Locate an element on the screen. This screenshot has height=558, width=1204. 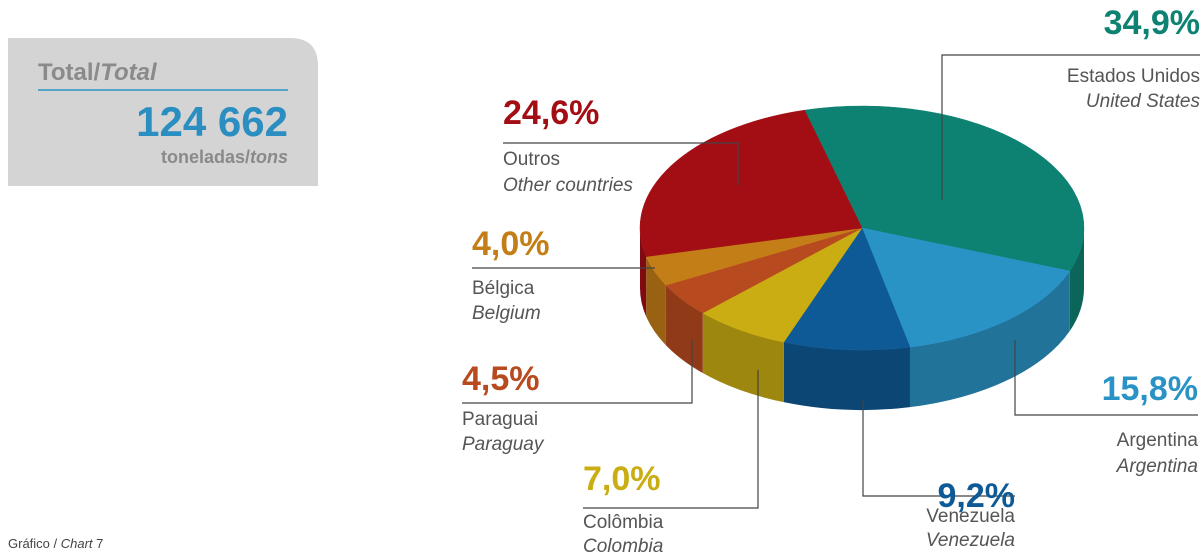
footer-label-en: Chart is located at coordinates (77, 543).